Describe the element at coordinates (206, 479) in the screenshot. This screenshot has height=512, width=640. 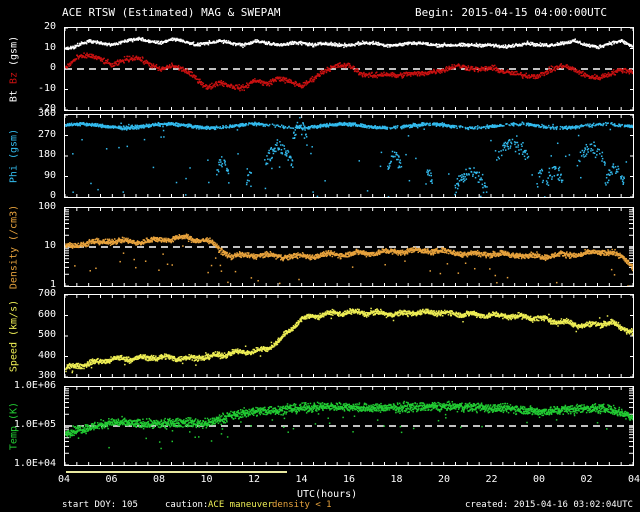
I see `x-tick-10-3: 10` at that location.